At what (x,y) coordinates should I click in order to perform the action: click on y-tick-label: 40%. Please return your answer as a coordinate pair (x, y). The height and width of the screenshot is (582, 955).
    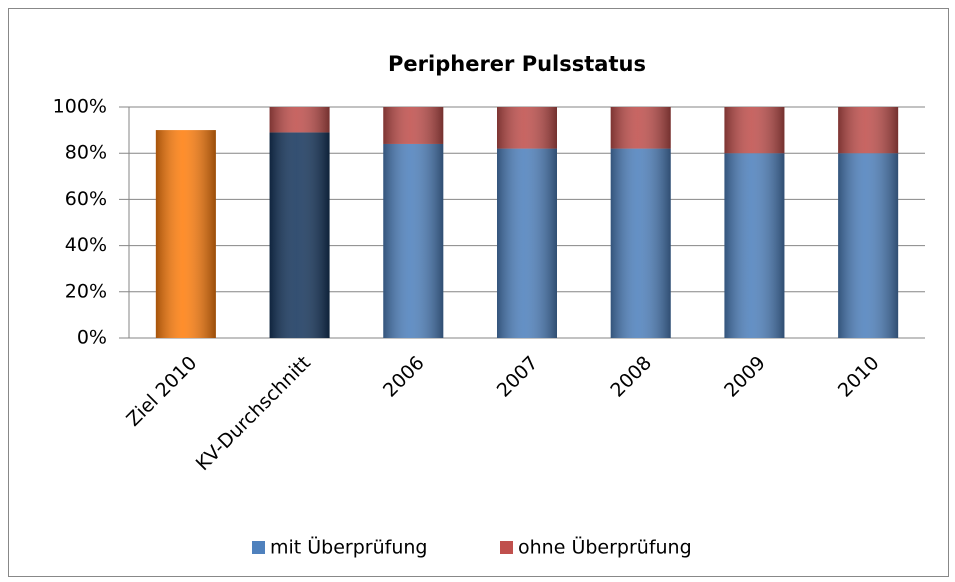
    Looking at the image, I should click on (86, 245).